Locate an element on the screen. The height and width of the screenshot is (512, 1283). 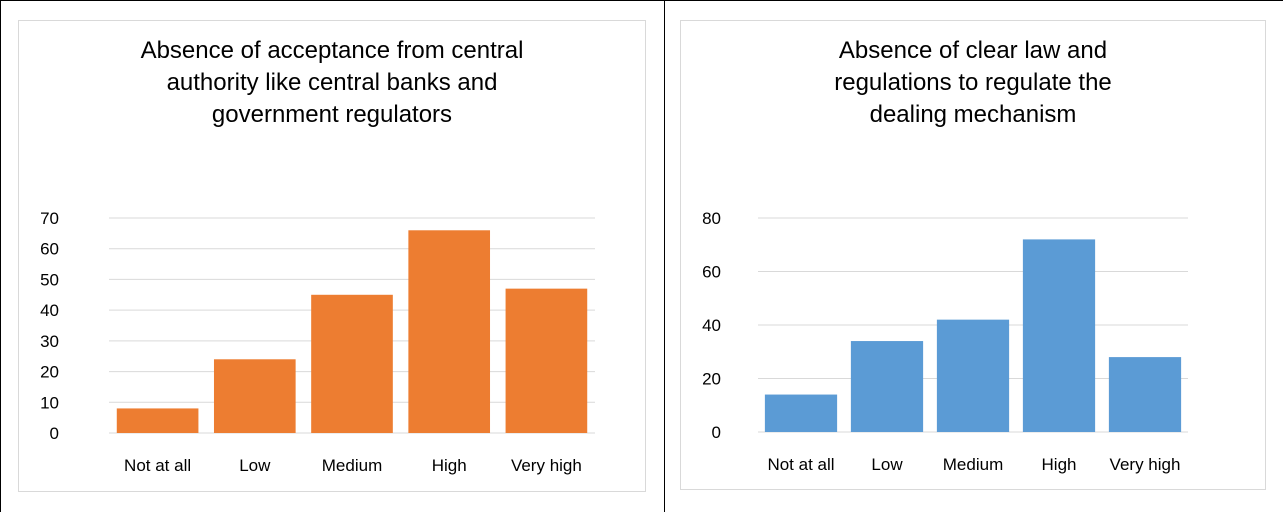
table-border-top is located at coordinates (641, 0).